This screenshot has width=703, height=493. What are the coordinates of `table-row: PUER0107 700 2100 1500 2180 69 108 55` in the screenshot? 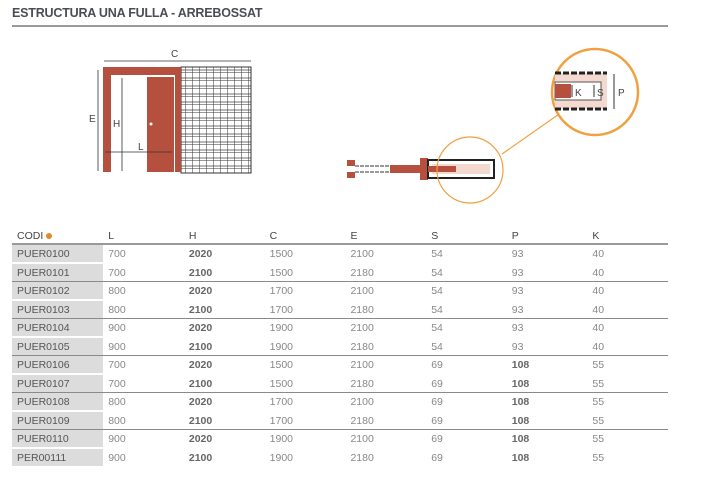 It's located at (340, 383).